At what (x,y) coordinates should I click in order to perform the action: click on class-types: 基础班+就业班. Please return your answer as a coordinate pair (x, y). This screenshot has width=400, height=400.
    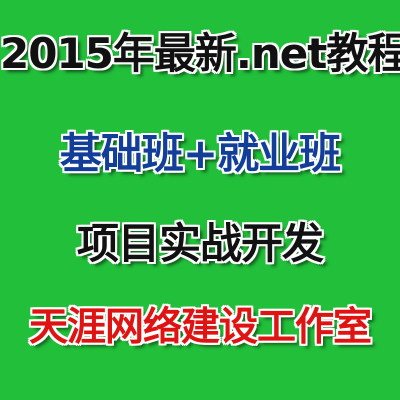
    Looking at the image, I should click on (200, 153).